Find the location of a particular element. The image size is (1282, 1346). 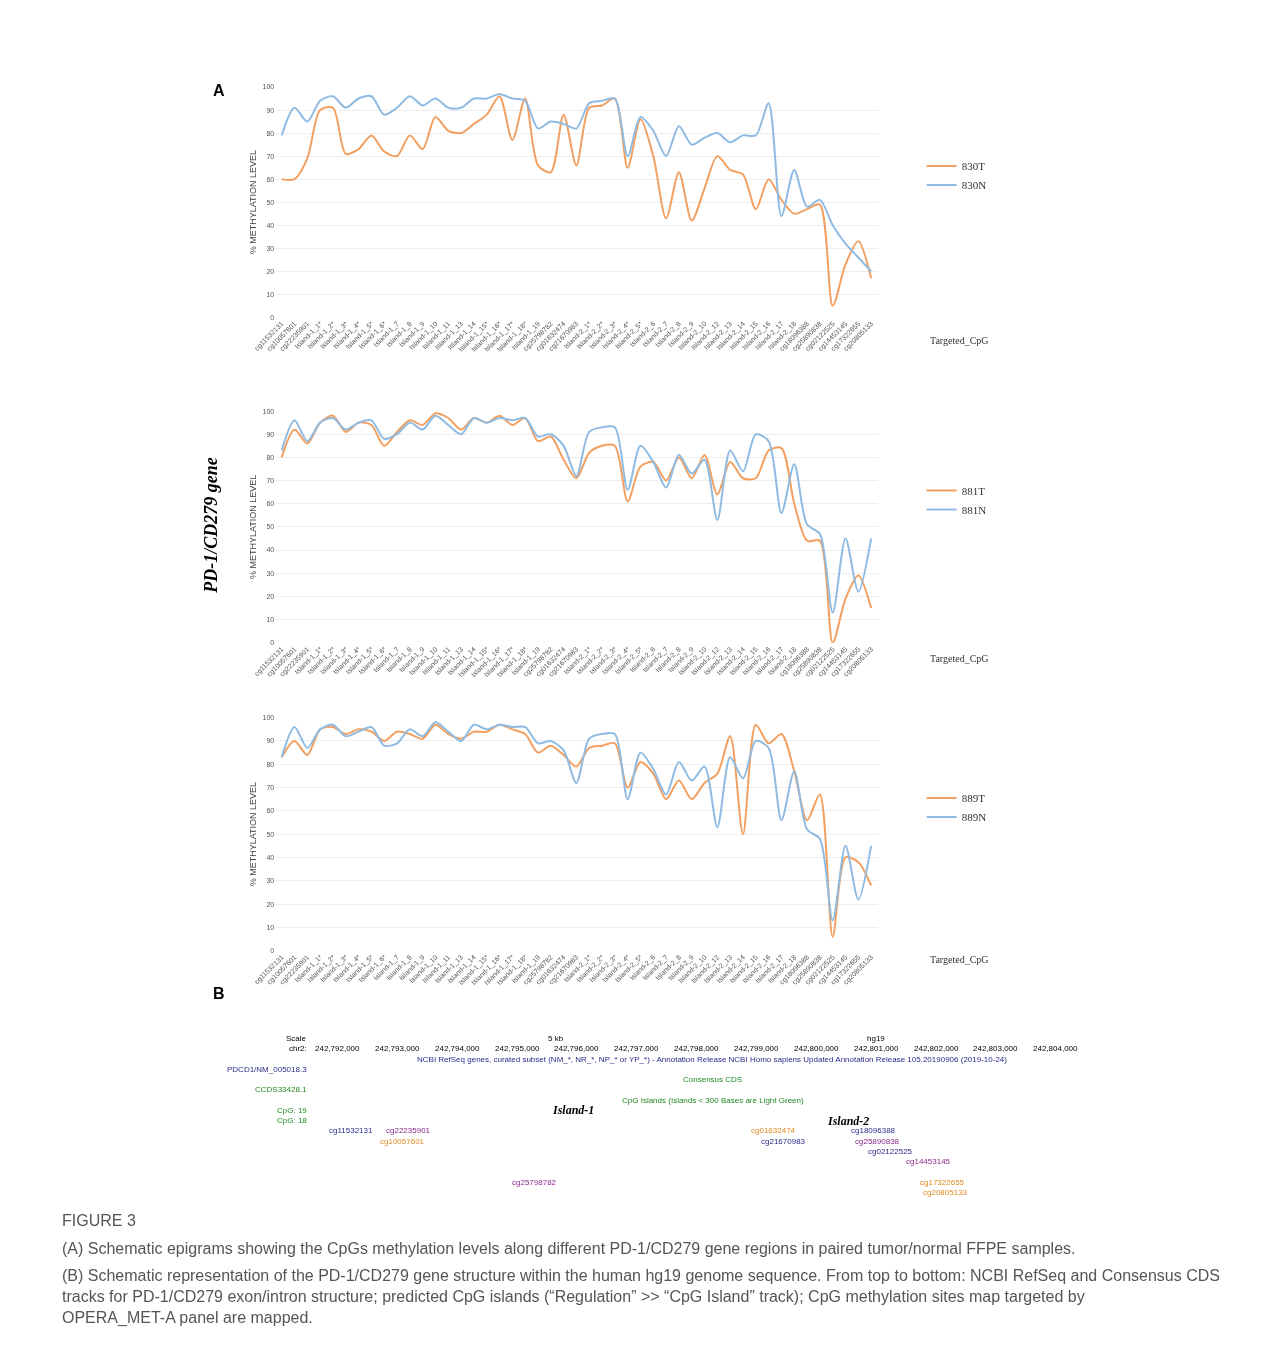

legend-label: 889N is located at coordinates (974, 817).